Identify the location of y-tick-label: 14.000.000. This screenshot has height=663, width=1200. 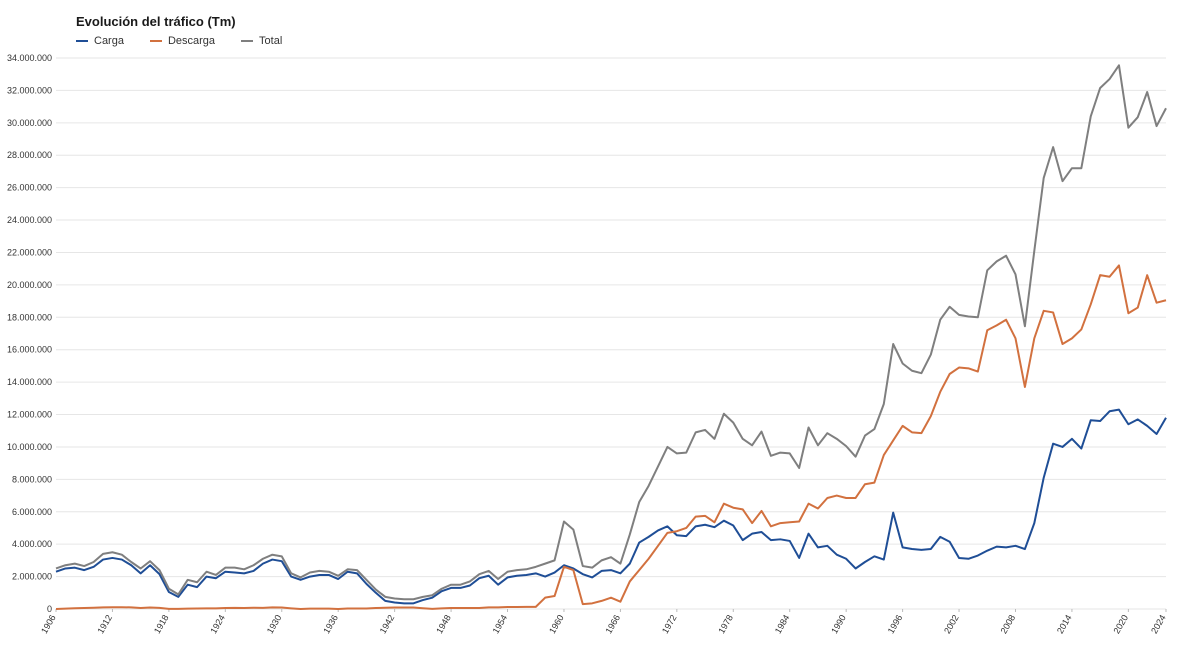
(29, 382).